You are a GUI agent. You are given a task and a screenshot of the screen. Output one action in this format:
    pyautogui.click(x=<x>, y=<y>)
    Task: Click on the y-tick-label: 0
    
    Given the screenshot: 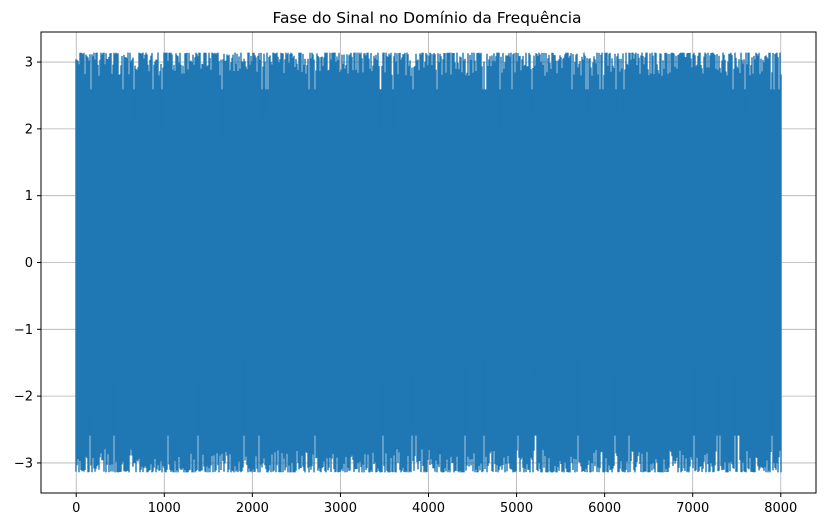 What is the action you would take?
    pyautogui.click(x=29, y=263)
    